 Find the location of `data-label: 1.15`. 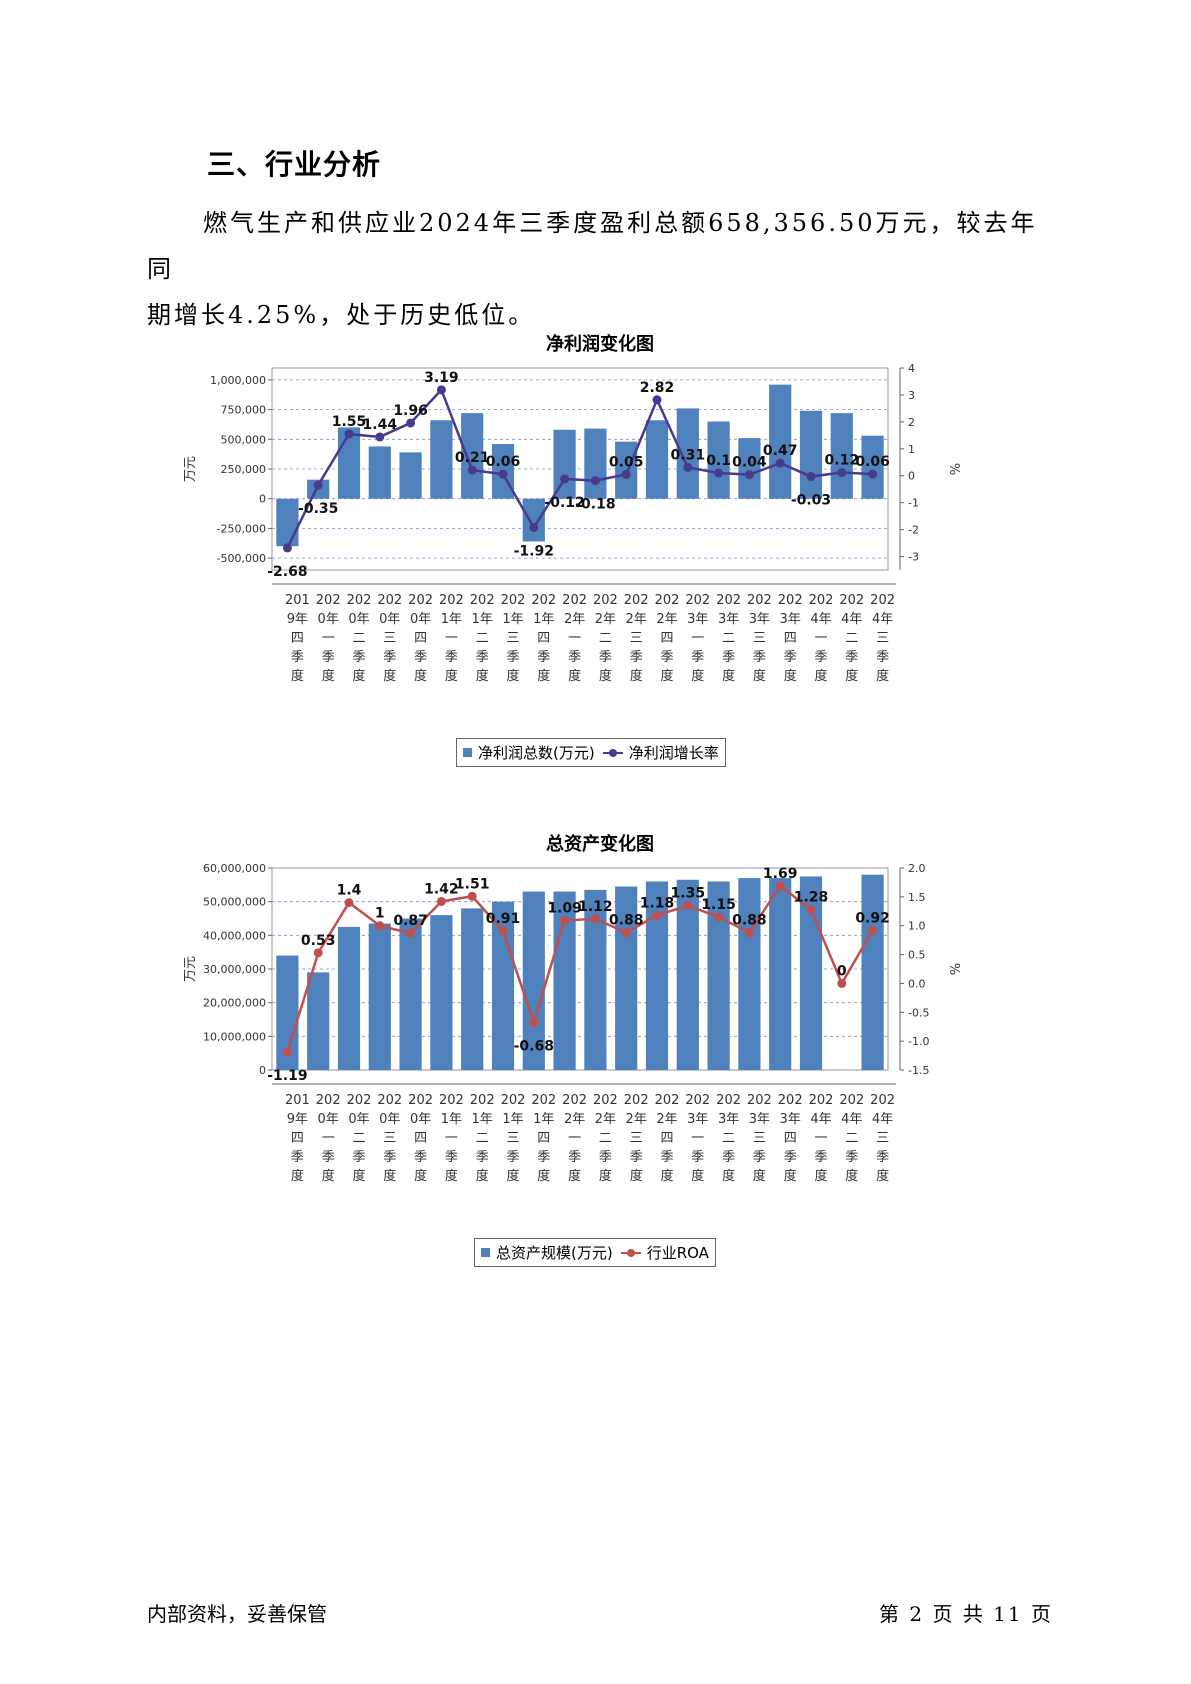

data-label: 1.15 is located at coordinates (718, 905).